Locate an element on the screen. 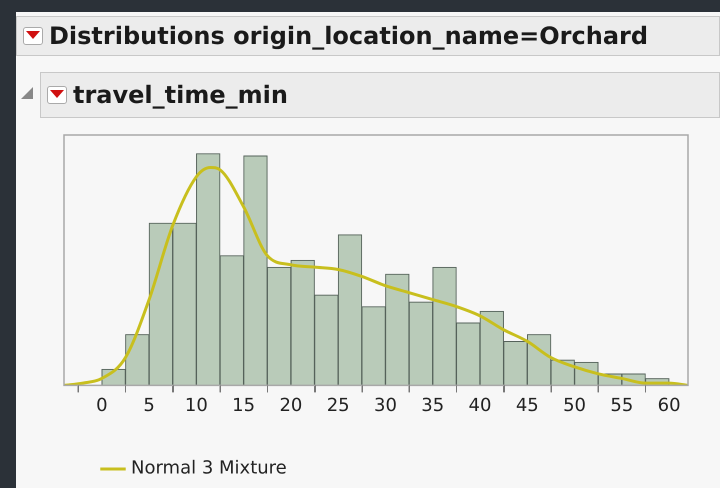  x-tick-label: 50 is located at coordinates (574, 405).